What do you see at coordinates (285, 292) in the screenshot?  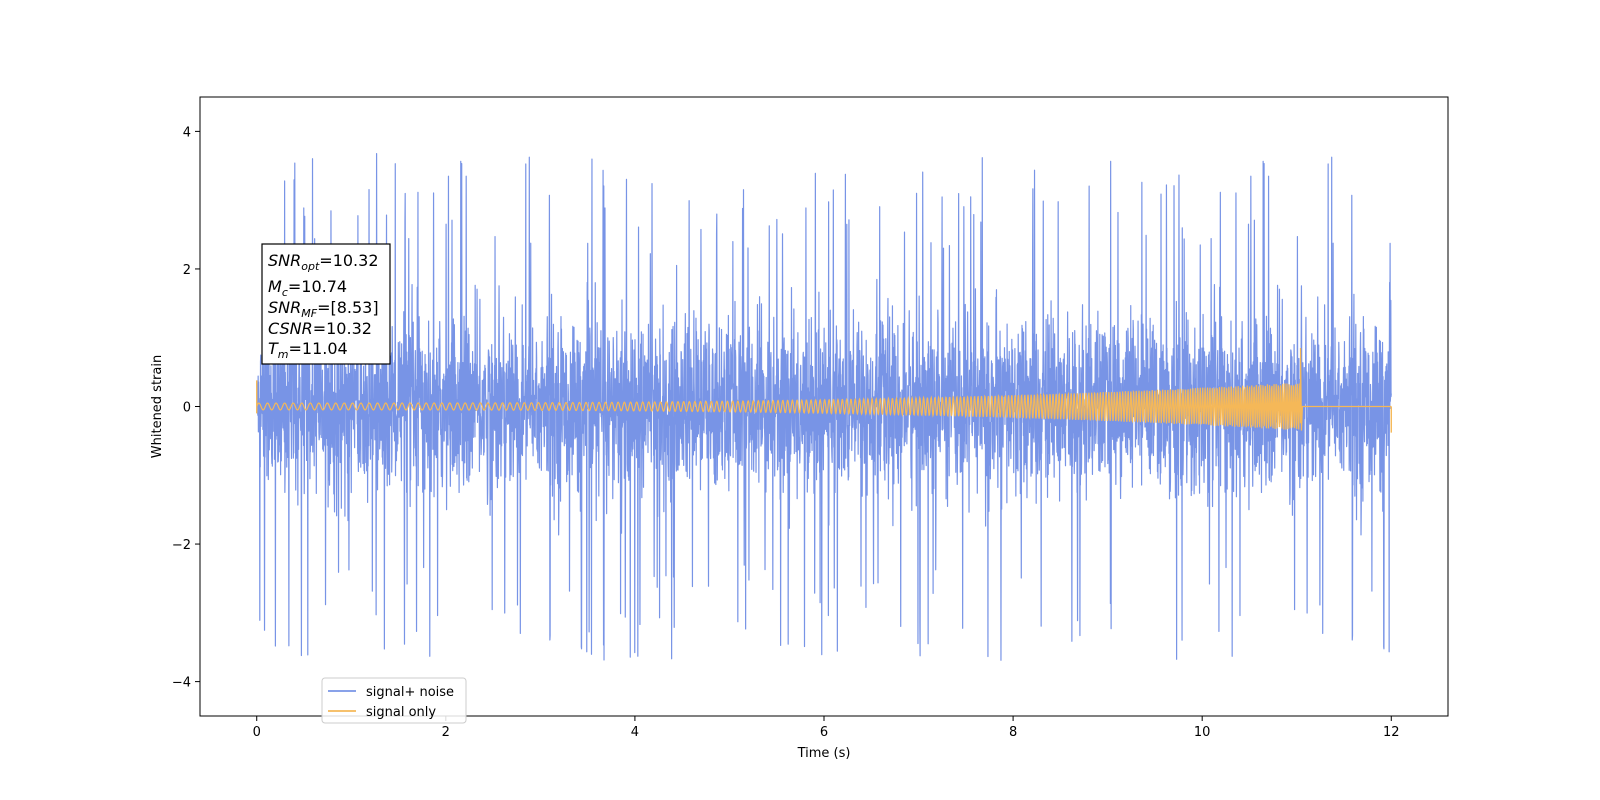 I see `annotation-subscript: c` at bounding box center [285, 292].